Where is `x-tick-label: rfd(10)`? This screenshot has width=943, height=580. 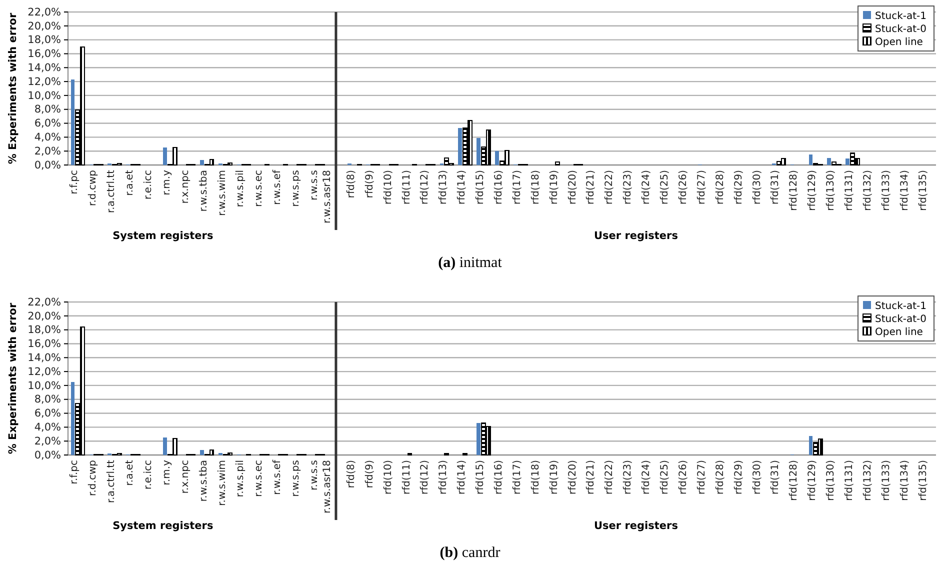 x-tick-label: rfd(10) is located at coordinates (388, 477).